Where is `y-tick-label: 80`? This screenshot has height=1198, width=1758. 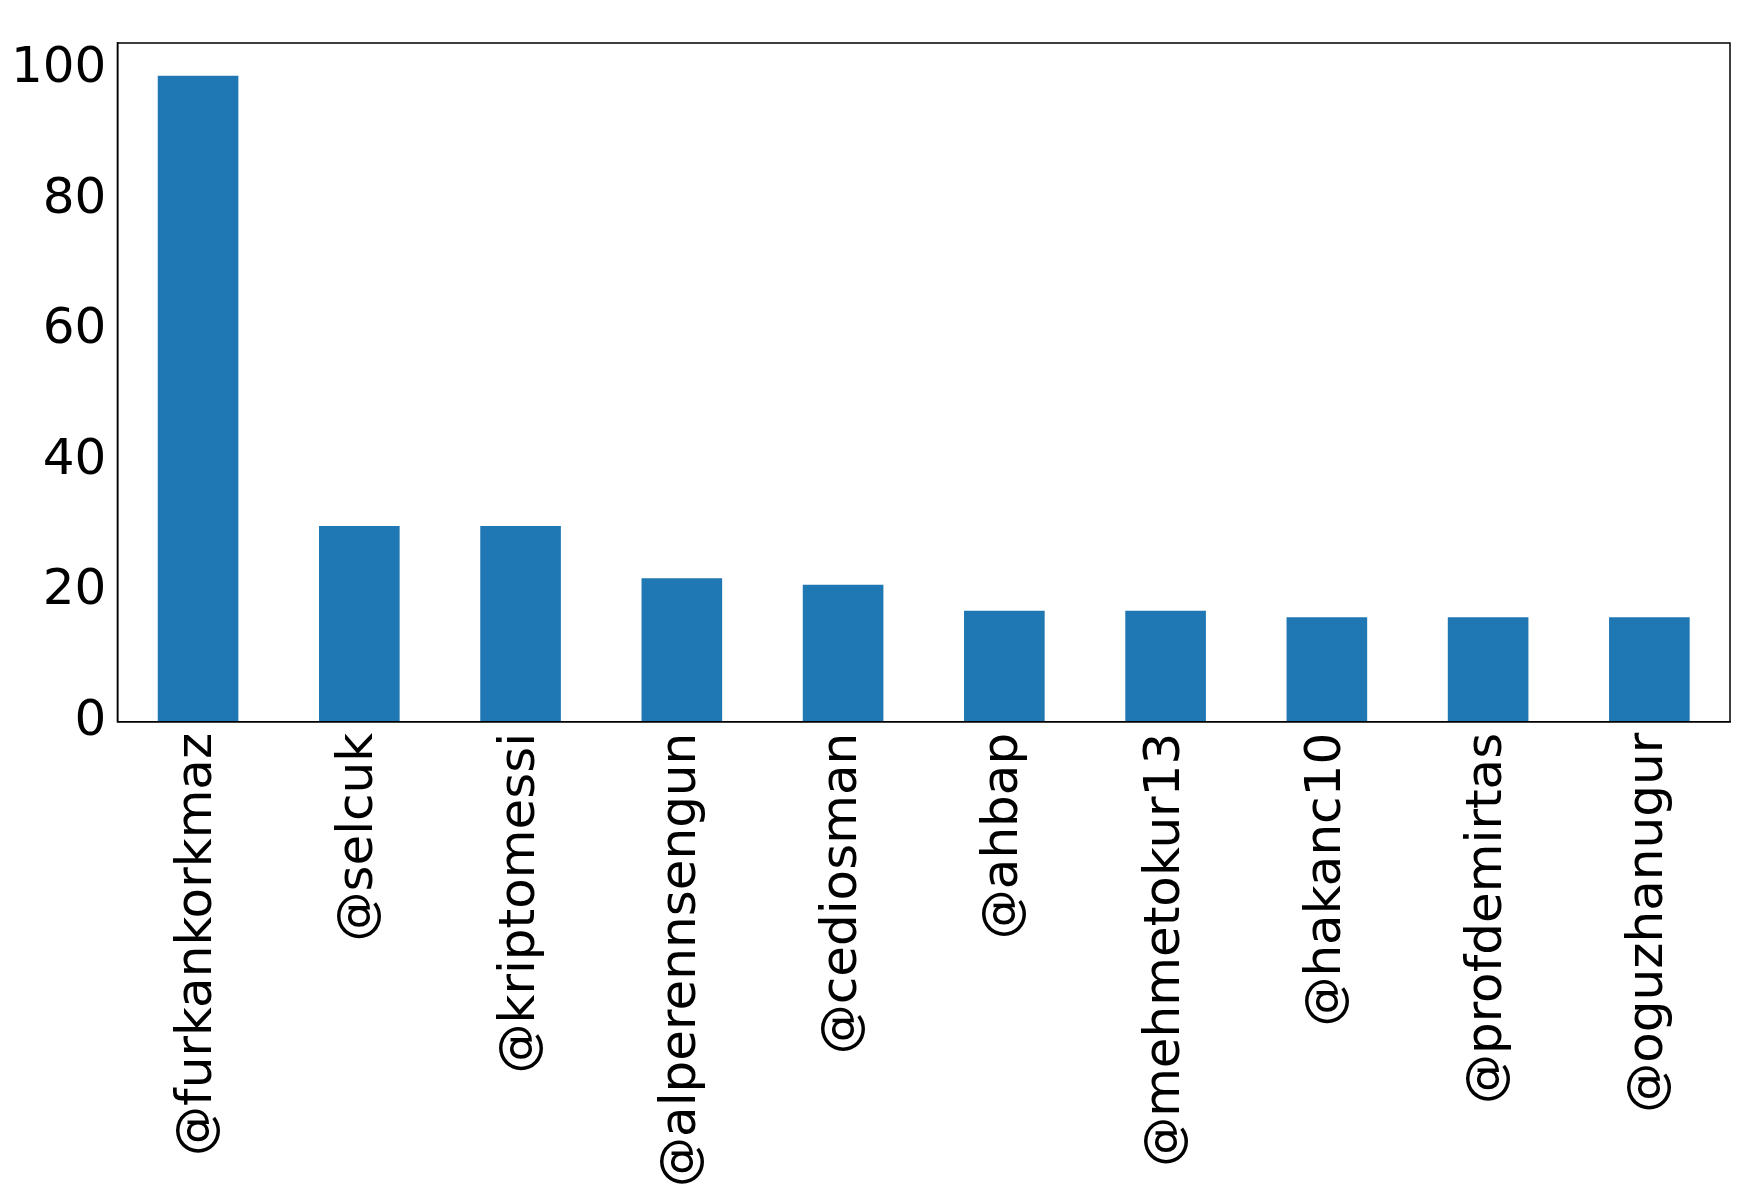
y-tick-label: 80 is located at coordinates (74, 195).